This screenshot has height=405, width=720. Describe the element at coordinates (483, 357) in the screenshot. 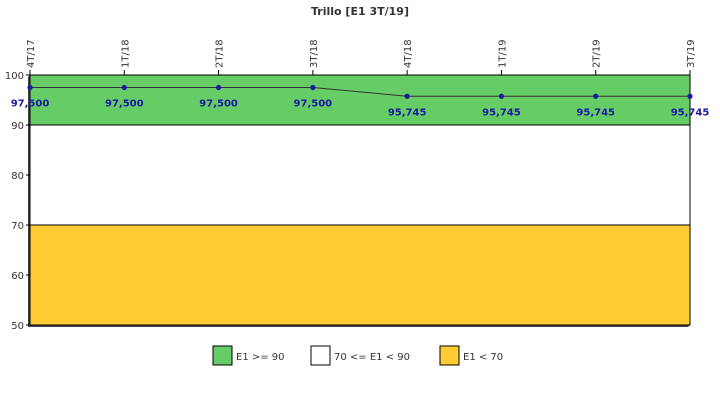

I see `legend-label-2: E1 < 70` at that location.